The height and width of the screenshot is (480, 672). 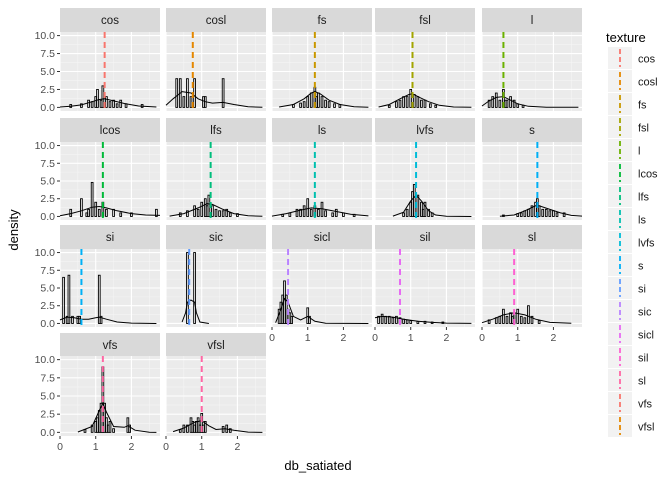 What do you see at coordinates (644, 198) in the screenshot?
I see `legend-label: lfs` at bounding box center [644, 198].